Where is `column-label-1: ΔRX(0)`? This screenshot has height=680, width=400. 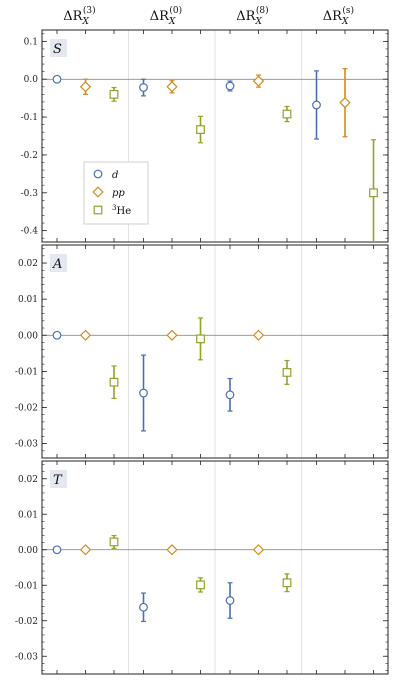
column-label-1: ΔRX(0) is located at coordinates (166, 16).